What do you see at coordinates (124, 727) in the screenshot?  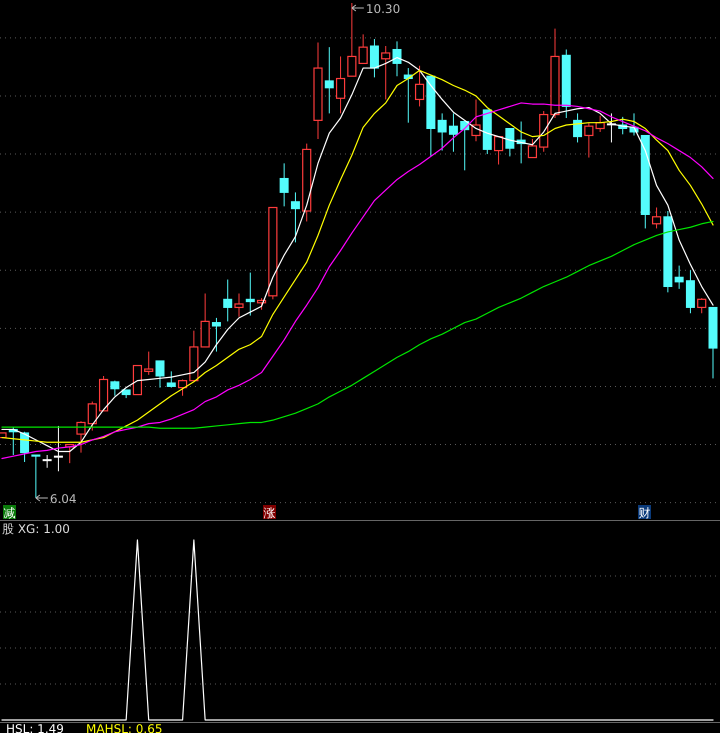 I see `text: MAHSL: 0.65` at bounding box center [124, 727].